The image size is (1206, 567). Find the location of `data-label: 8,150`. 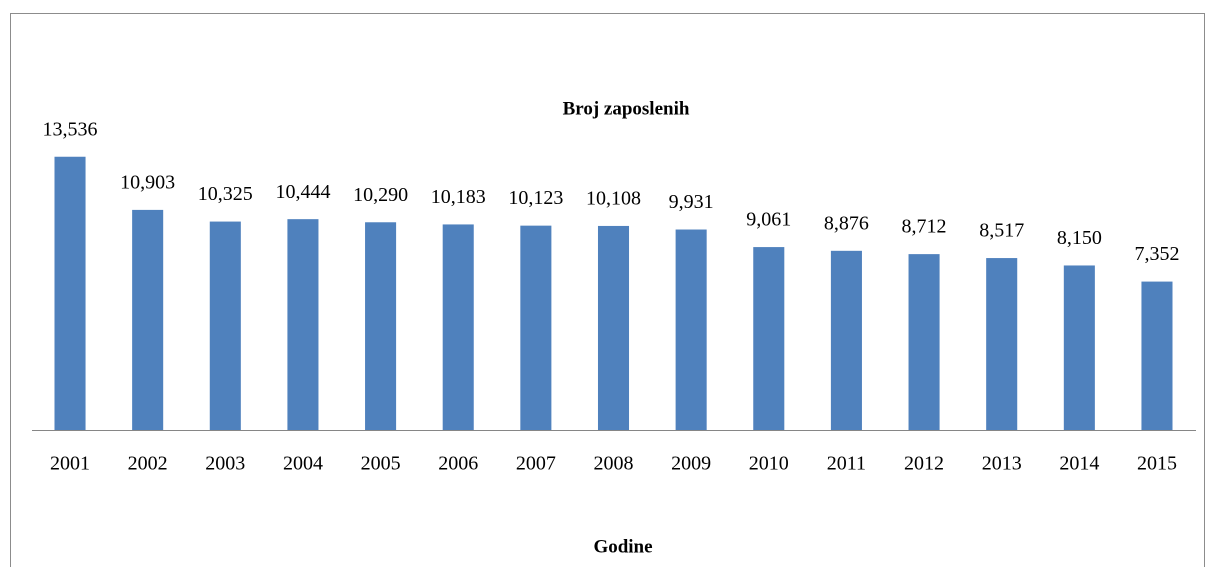

data-label: 8,150 is located at coordinates (1079, 238).